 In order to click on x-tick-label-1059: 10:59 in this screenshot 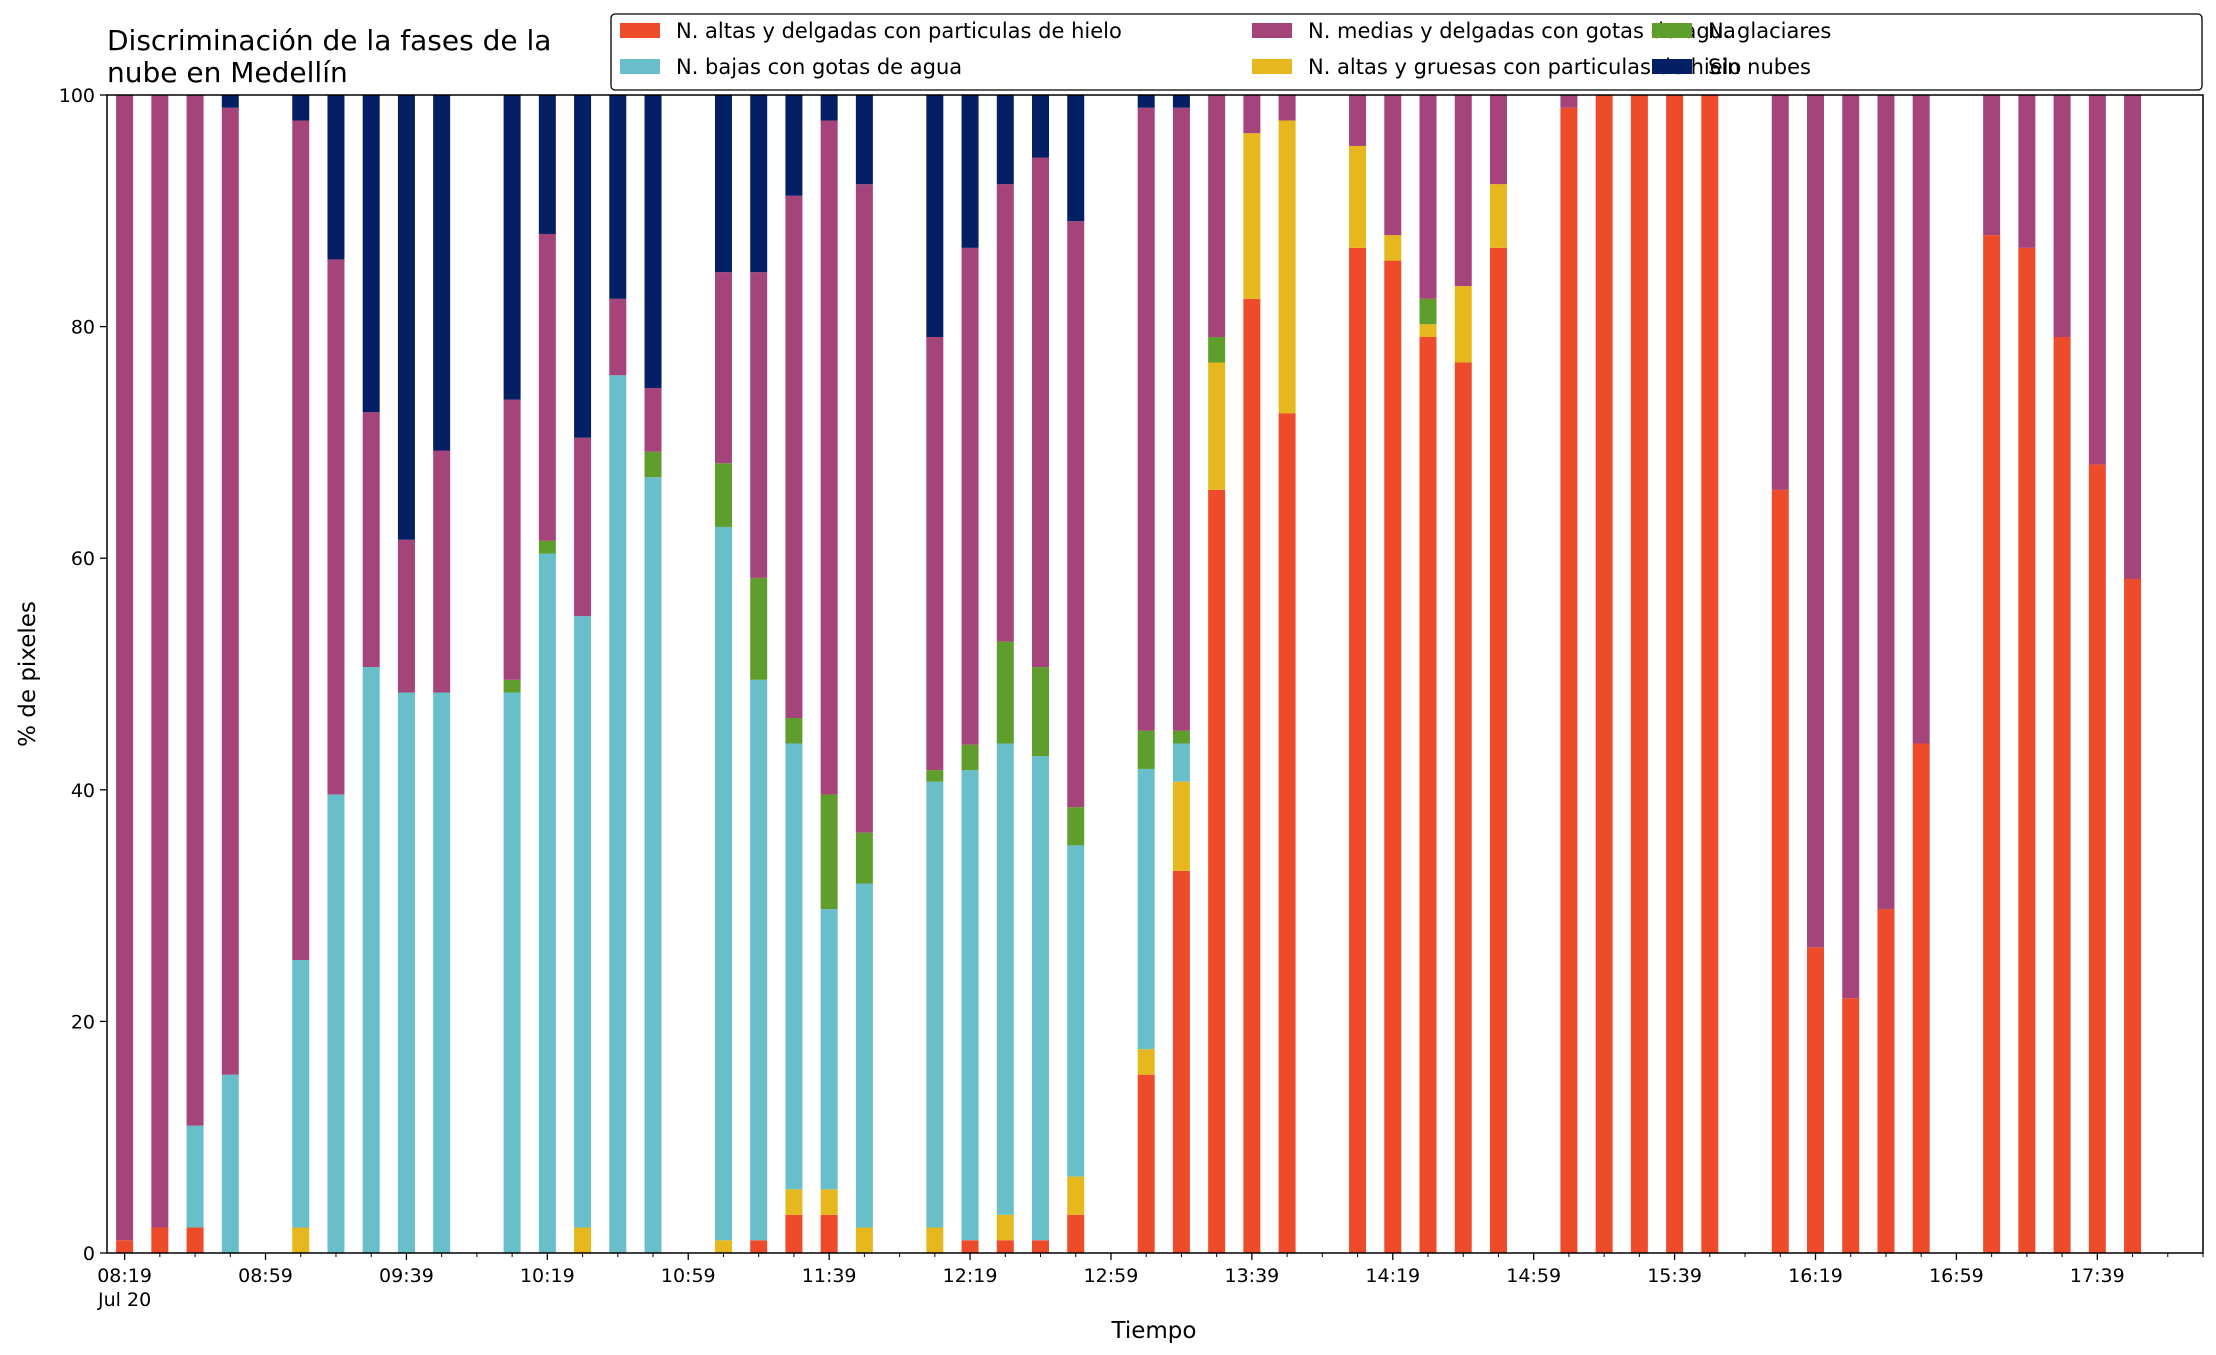, I will do `click(688, 1276)`.